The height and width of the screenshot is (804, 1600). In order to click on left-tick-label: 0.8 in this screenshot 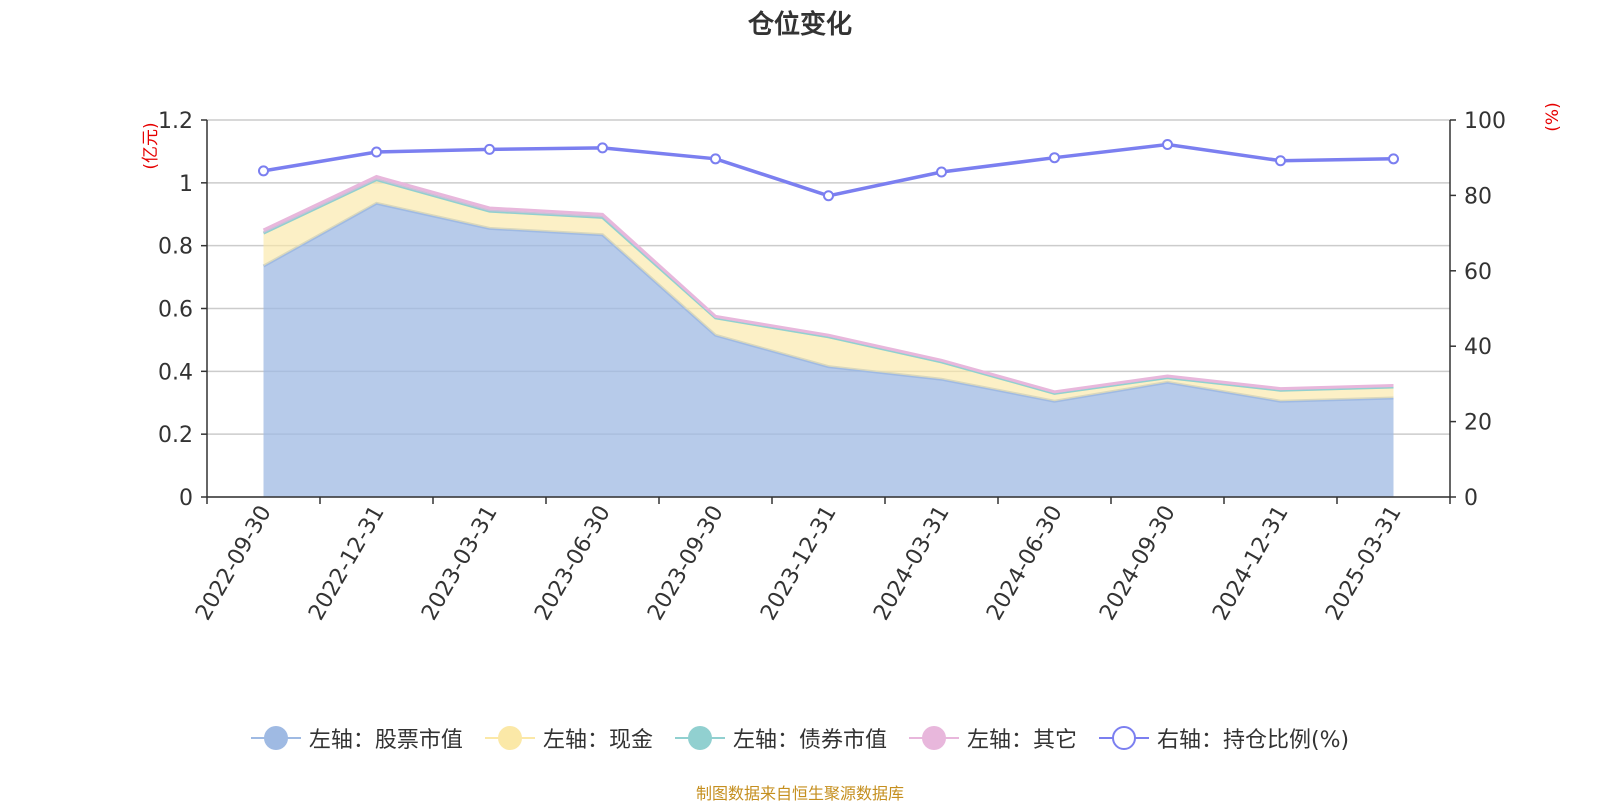, I will do `click(175, 247)`.